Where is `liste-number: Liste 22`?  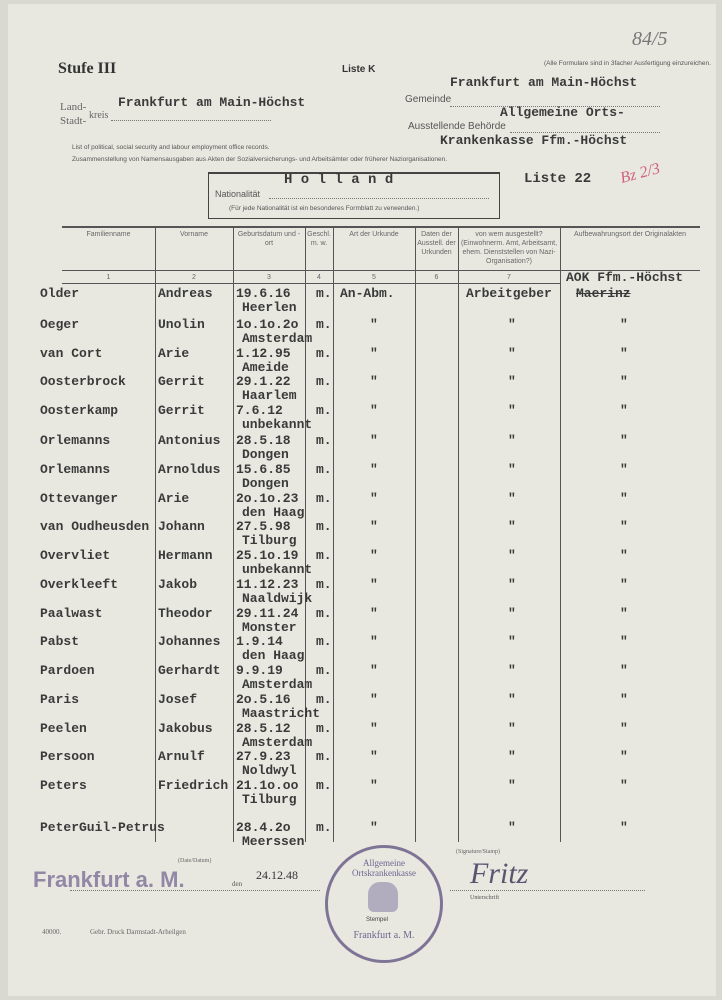 liste-number: Liste 22 is located at coordinates (558, 179).